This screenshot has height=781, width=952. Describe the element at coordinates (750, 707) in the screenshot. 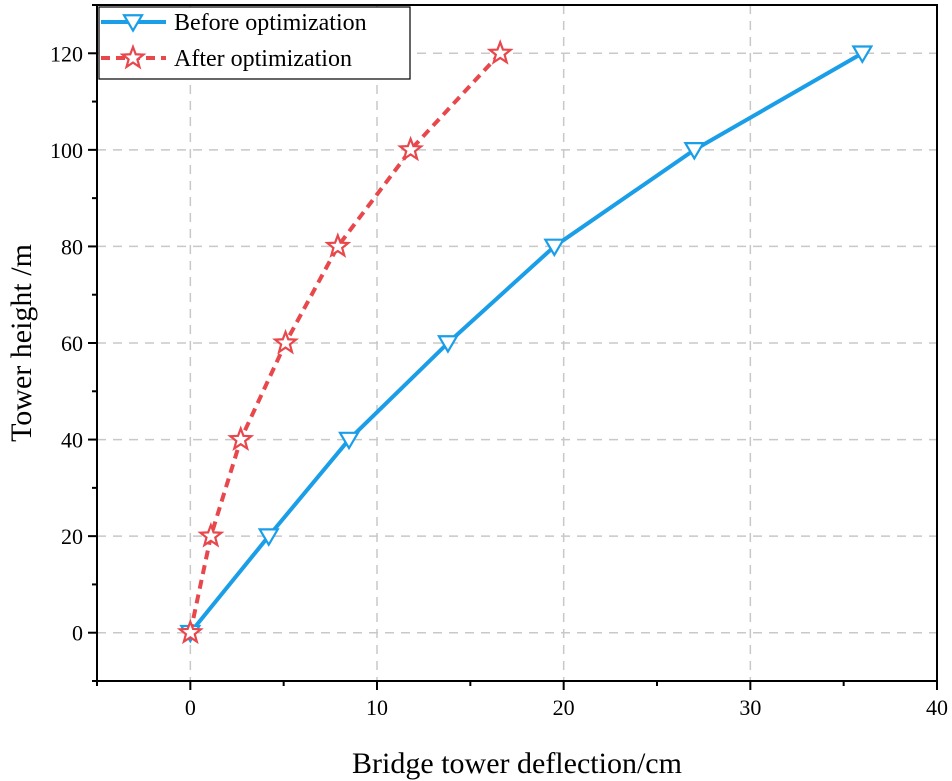

I see `x-tick-label: 30` at that location.